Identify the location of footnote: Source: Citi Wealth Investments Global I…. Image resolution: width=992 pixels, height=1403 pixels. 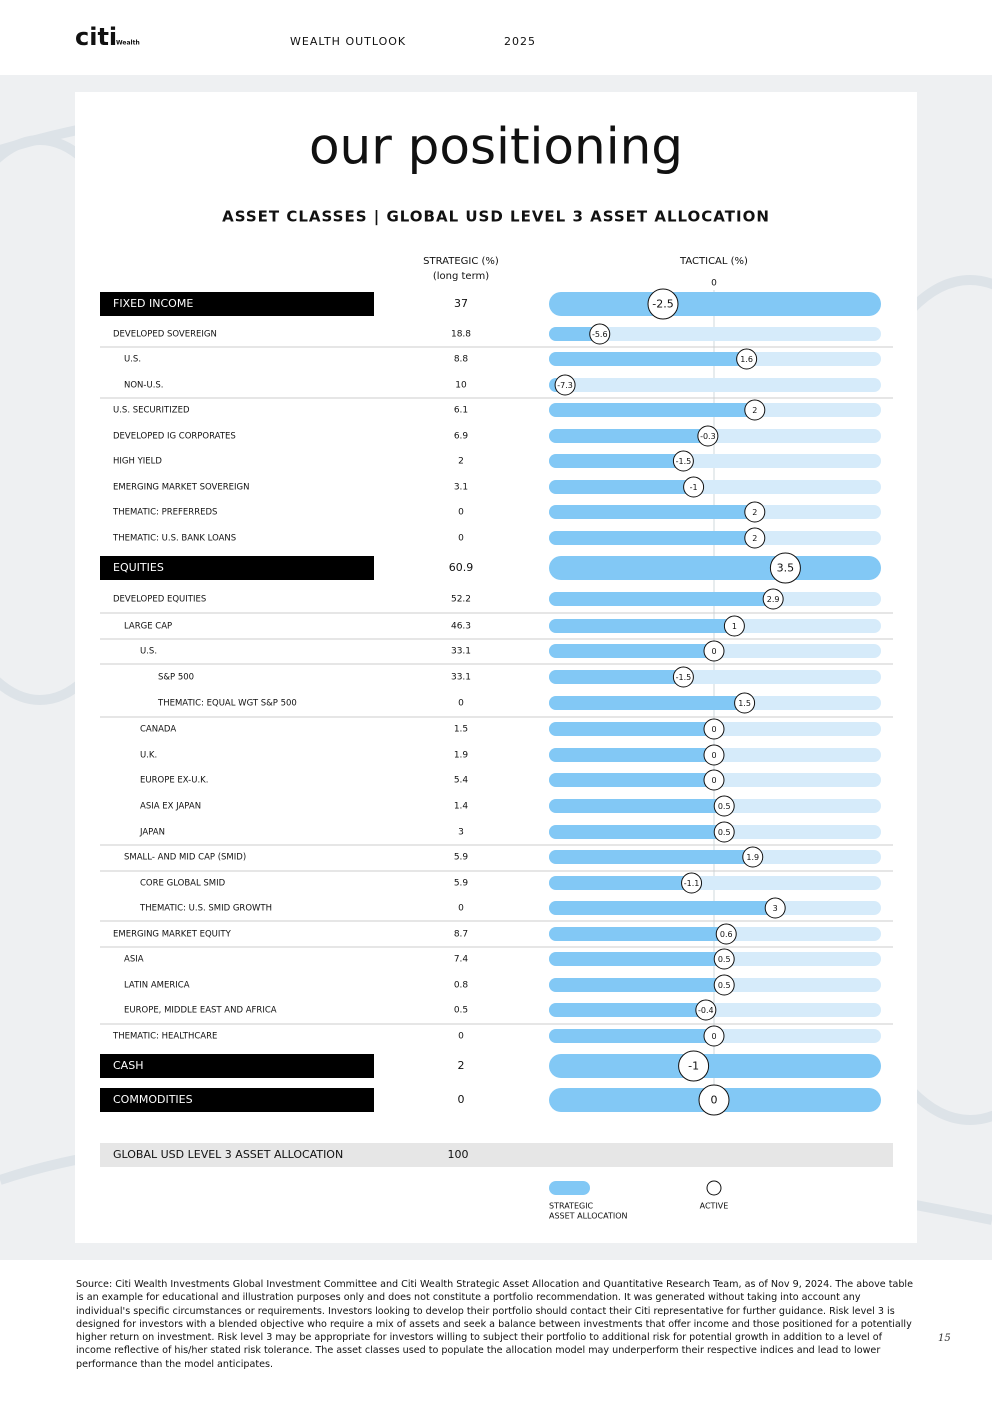
(495, 1324).